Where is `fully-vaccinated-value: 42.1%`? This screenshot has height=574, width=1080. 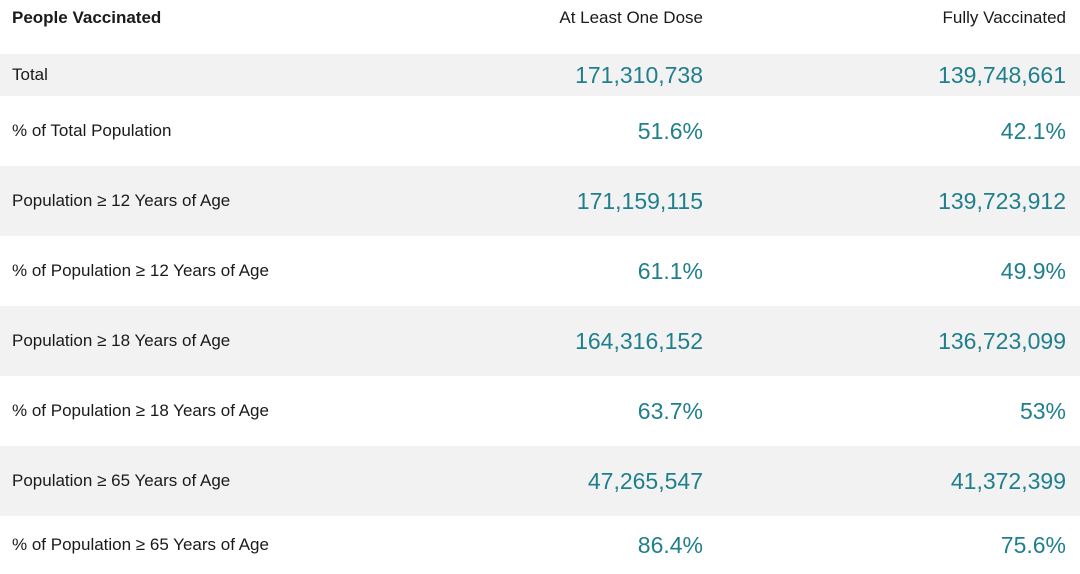 fully-vaccinated-value: 42.1% is located at coordinates (1033, 130).